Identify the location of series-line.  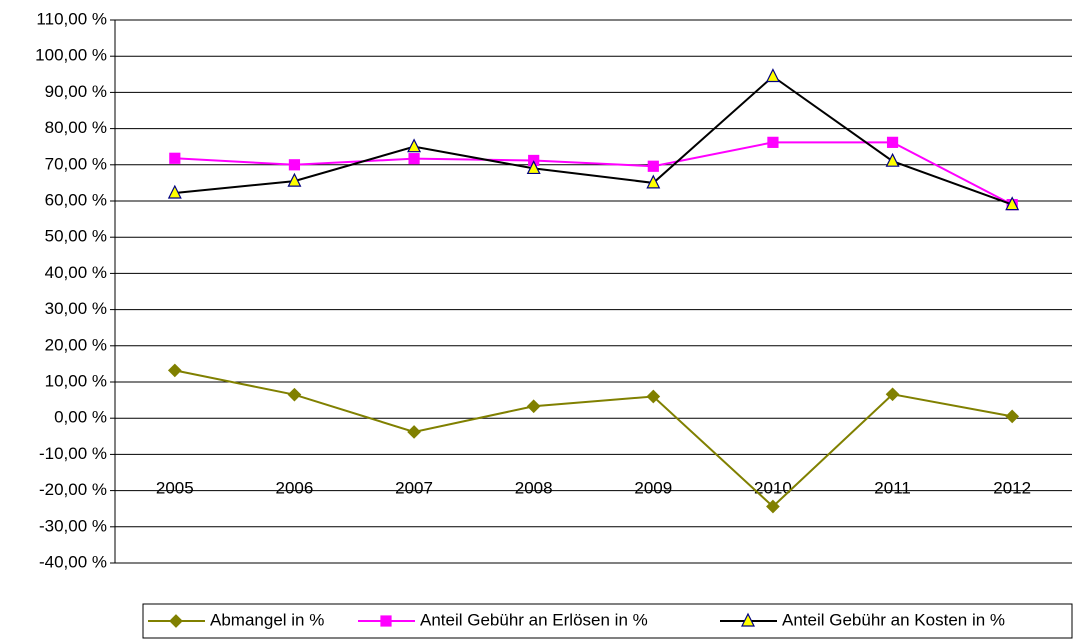
(593, 173).